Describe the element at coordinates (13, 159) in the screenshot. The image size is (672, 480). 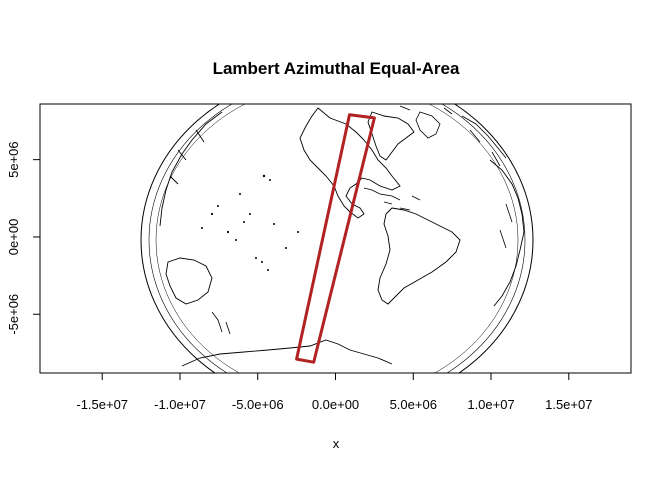
I see `y-tick-label: 5e+06` at that location.